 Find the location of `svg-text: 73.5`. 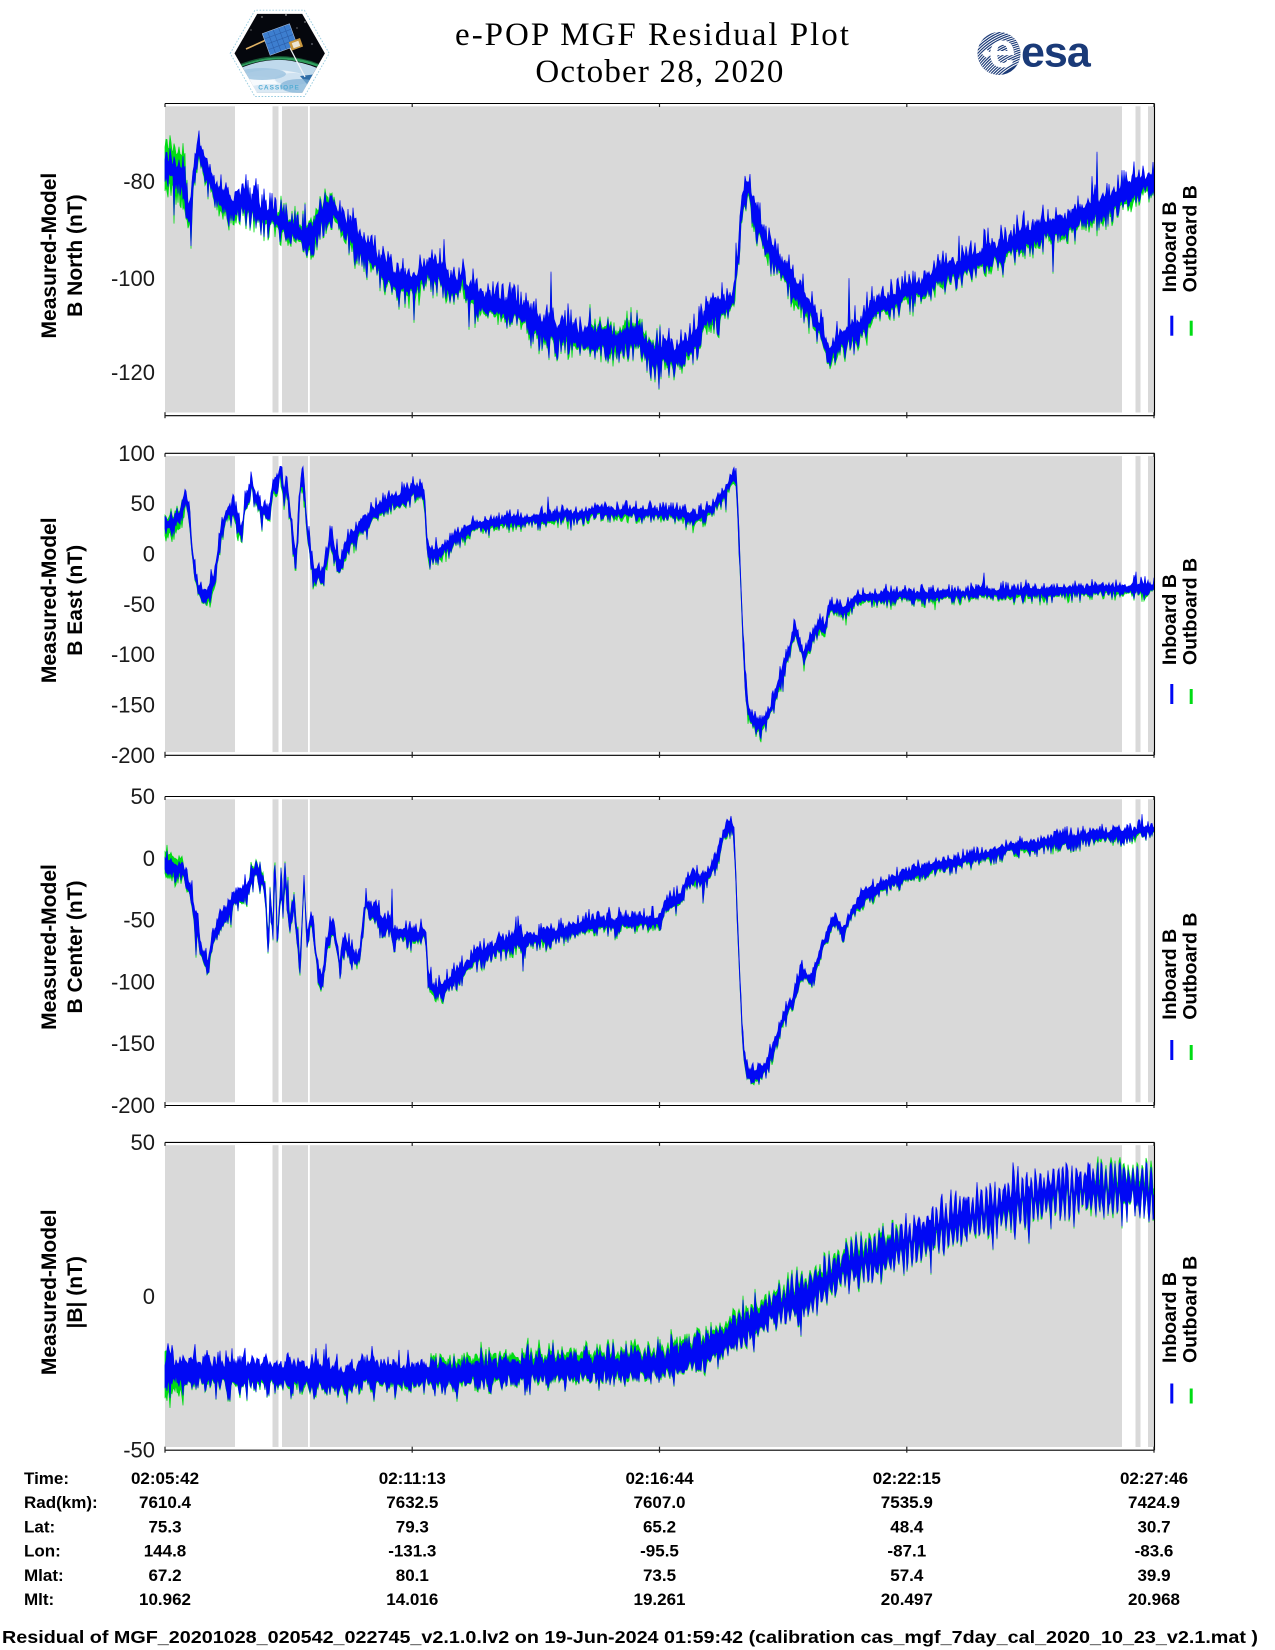

svg-text: 73.5 is located at coordinates (659, 1575).